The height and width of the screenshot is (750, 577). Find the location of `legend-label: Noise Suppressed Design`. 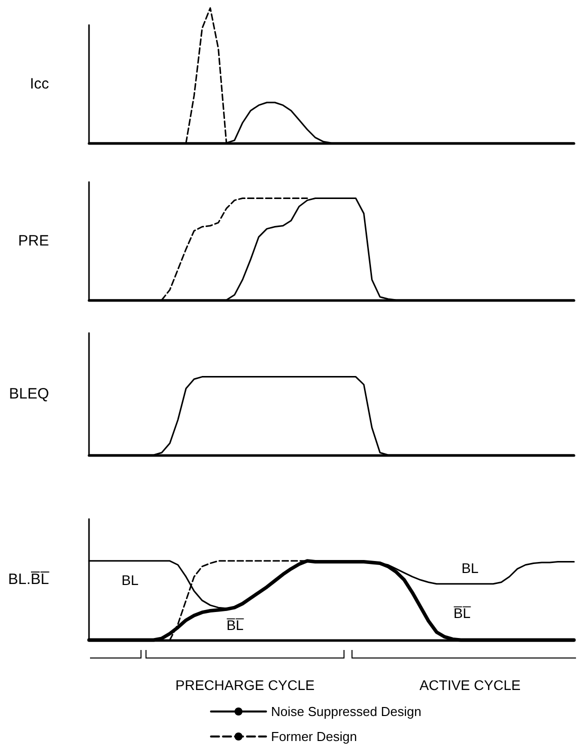

legend-label: Noise Suppressed Design is located at coordinates (346, 711).